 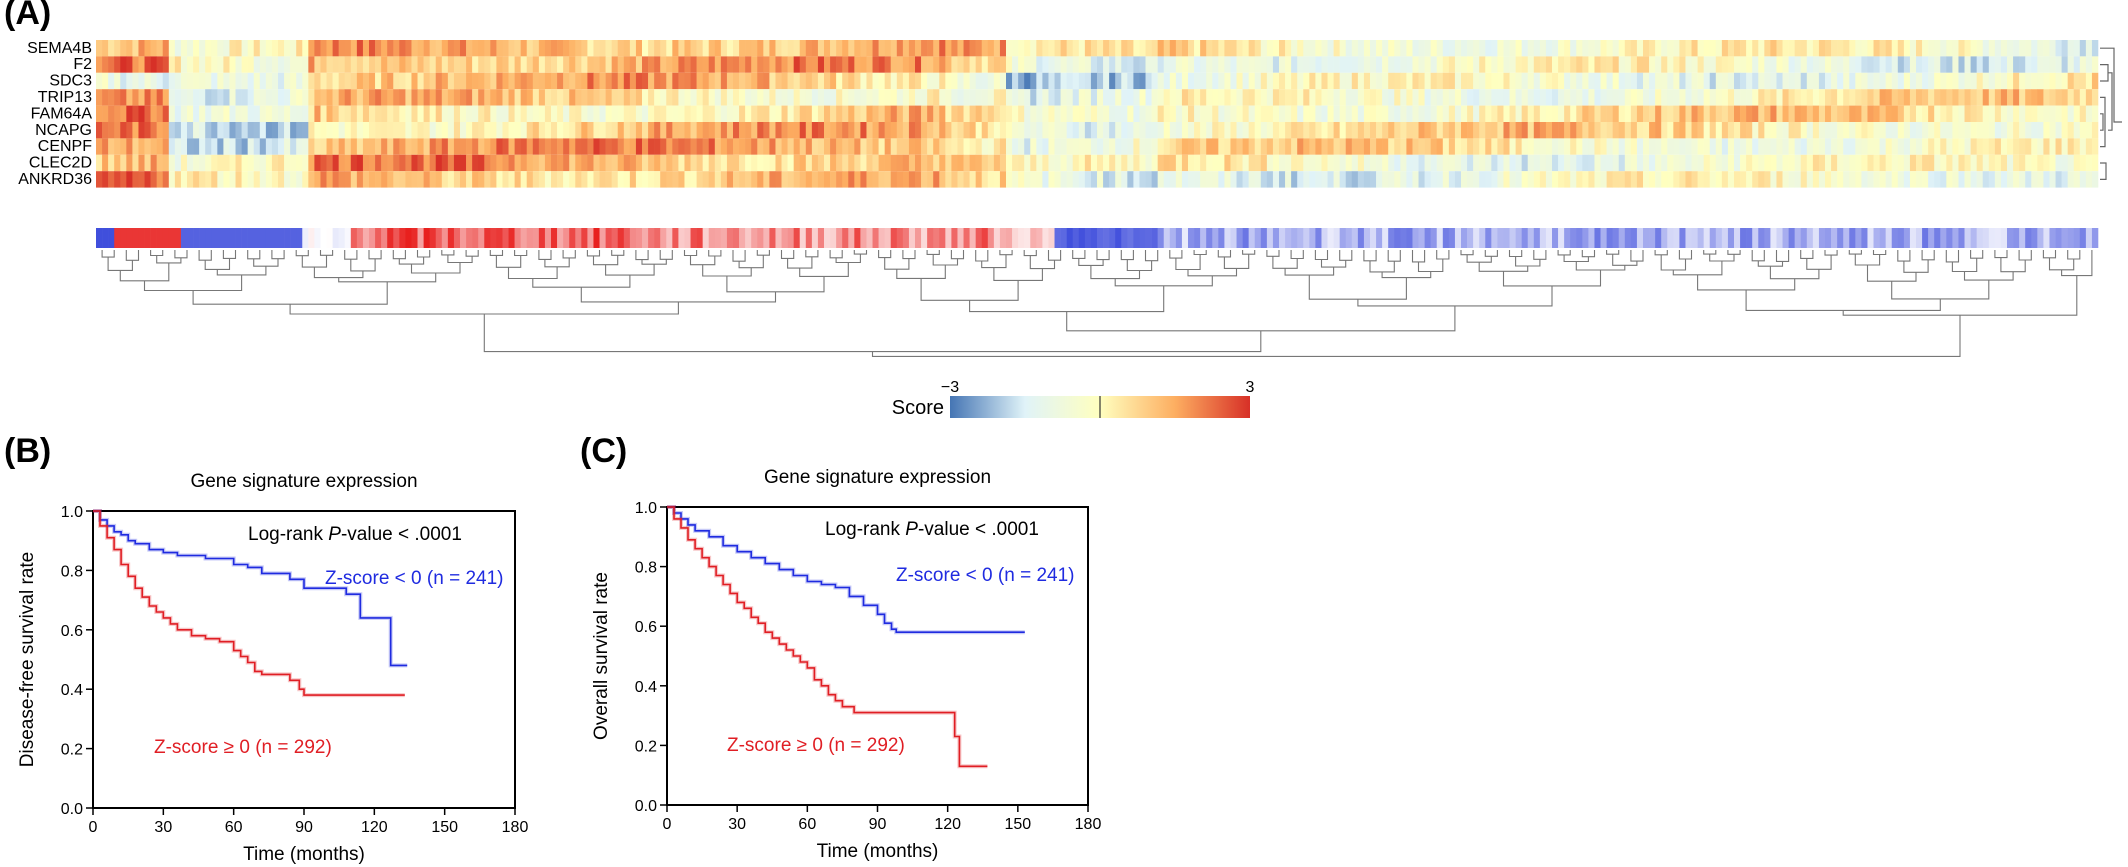 What do you see at coordinates (234, 827) in the screenshot?
I see `x-tick-label: 60` at bounding box center [234, 827].